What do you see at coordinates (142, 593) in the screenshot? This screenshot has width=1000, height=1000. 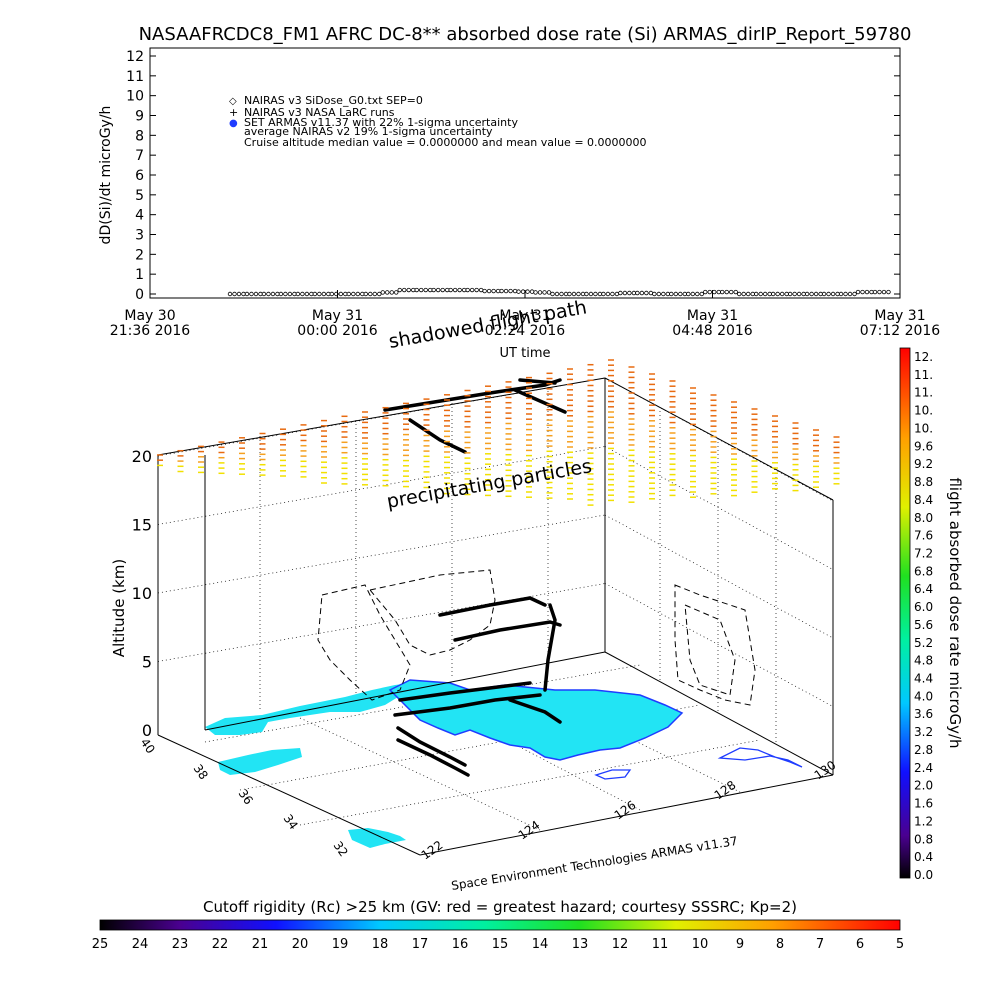 I see `altitude-ticks: 0 5 10 15 20` at bounding box center [142, 593].